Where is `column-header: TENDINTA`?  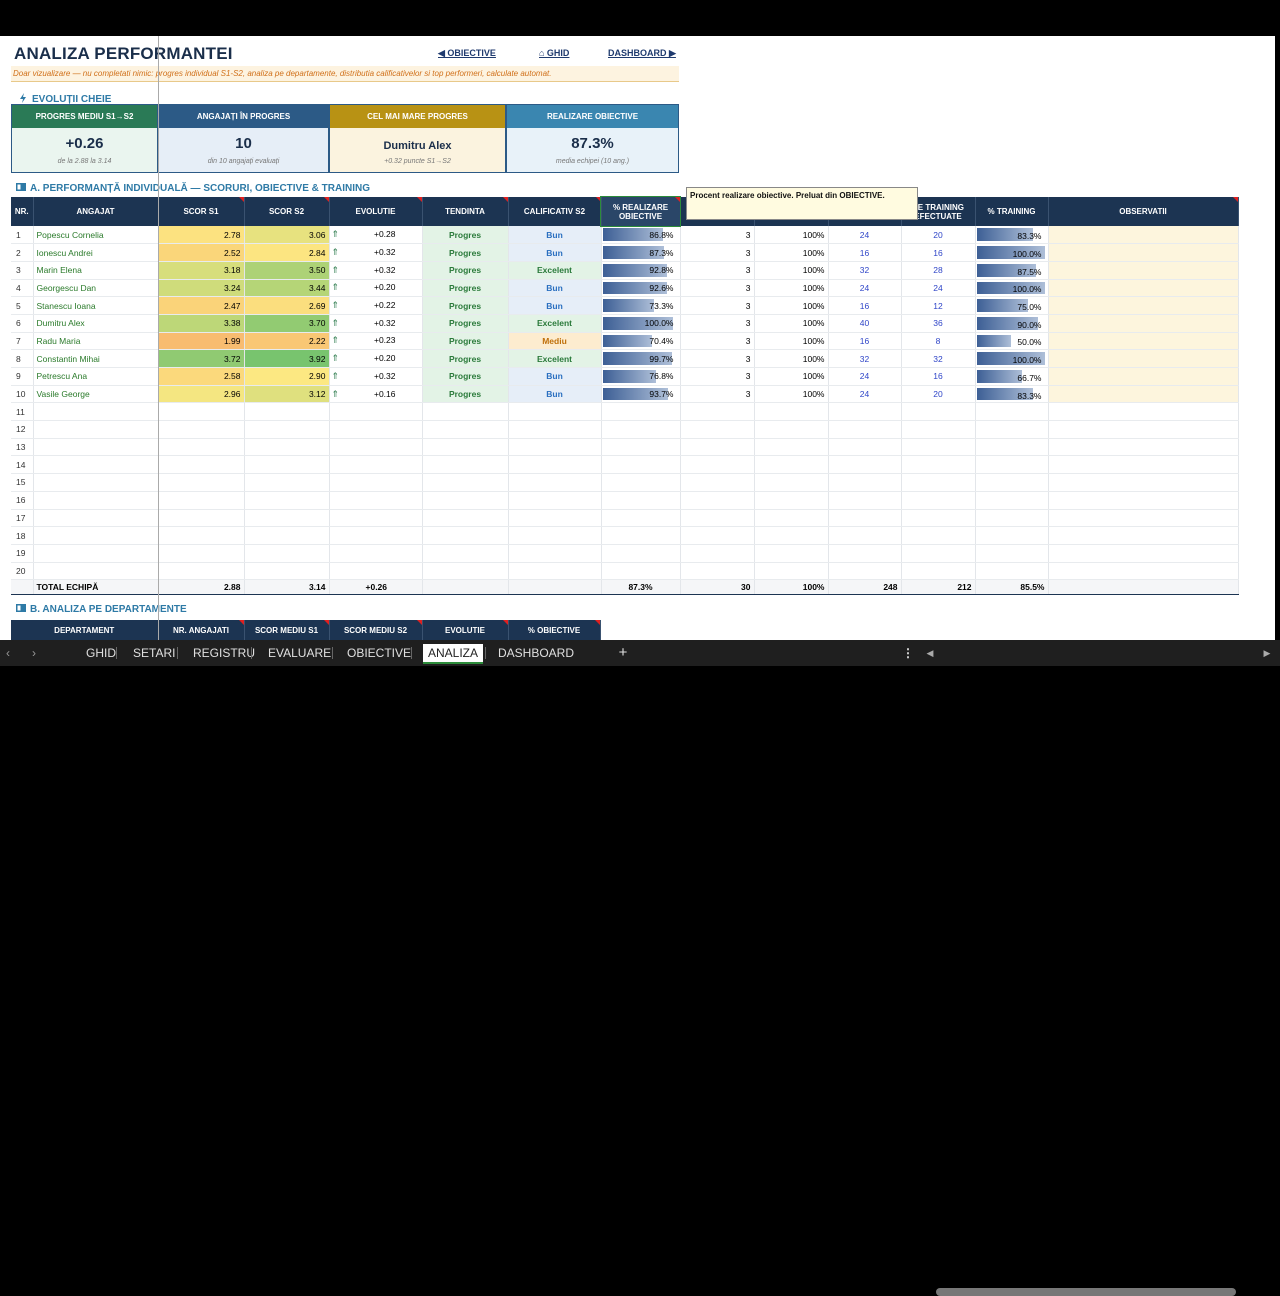
column-header: TENDINTA is located at coordinates (465, 211).